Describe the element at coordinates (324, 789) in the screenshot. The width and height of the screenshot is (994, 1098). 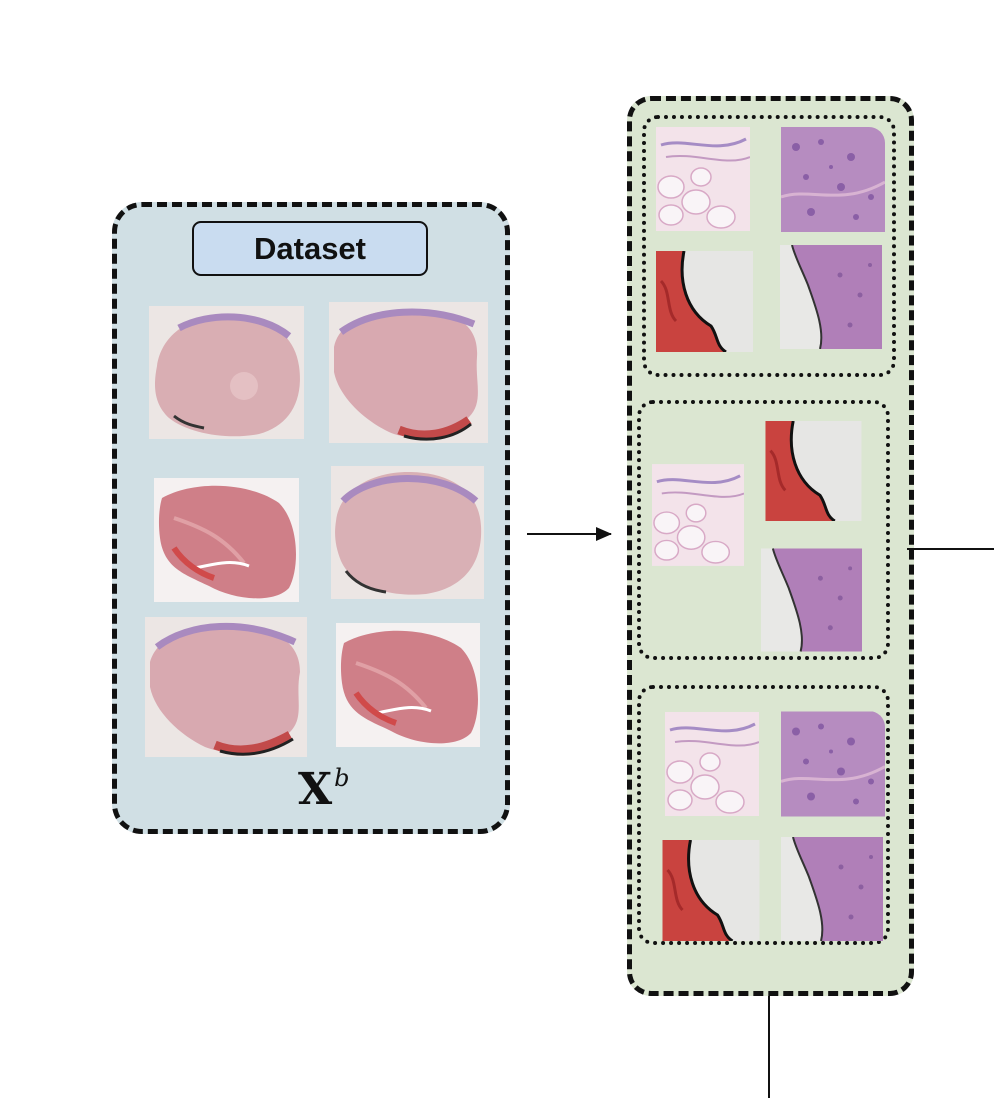
I see `dataset-symbol: Xb` at that location.